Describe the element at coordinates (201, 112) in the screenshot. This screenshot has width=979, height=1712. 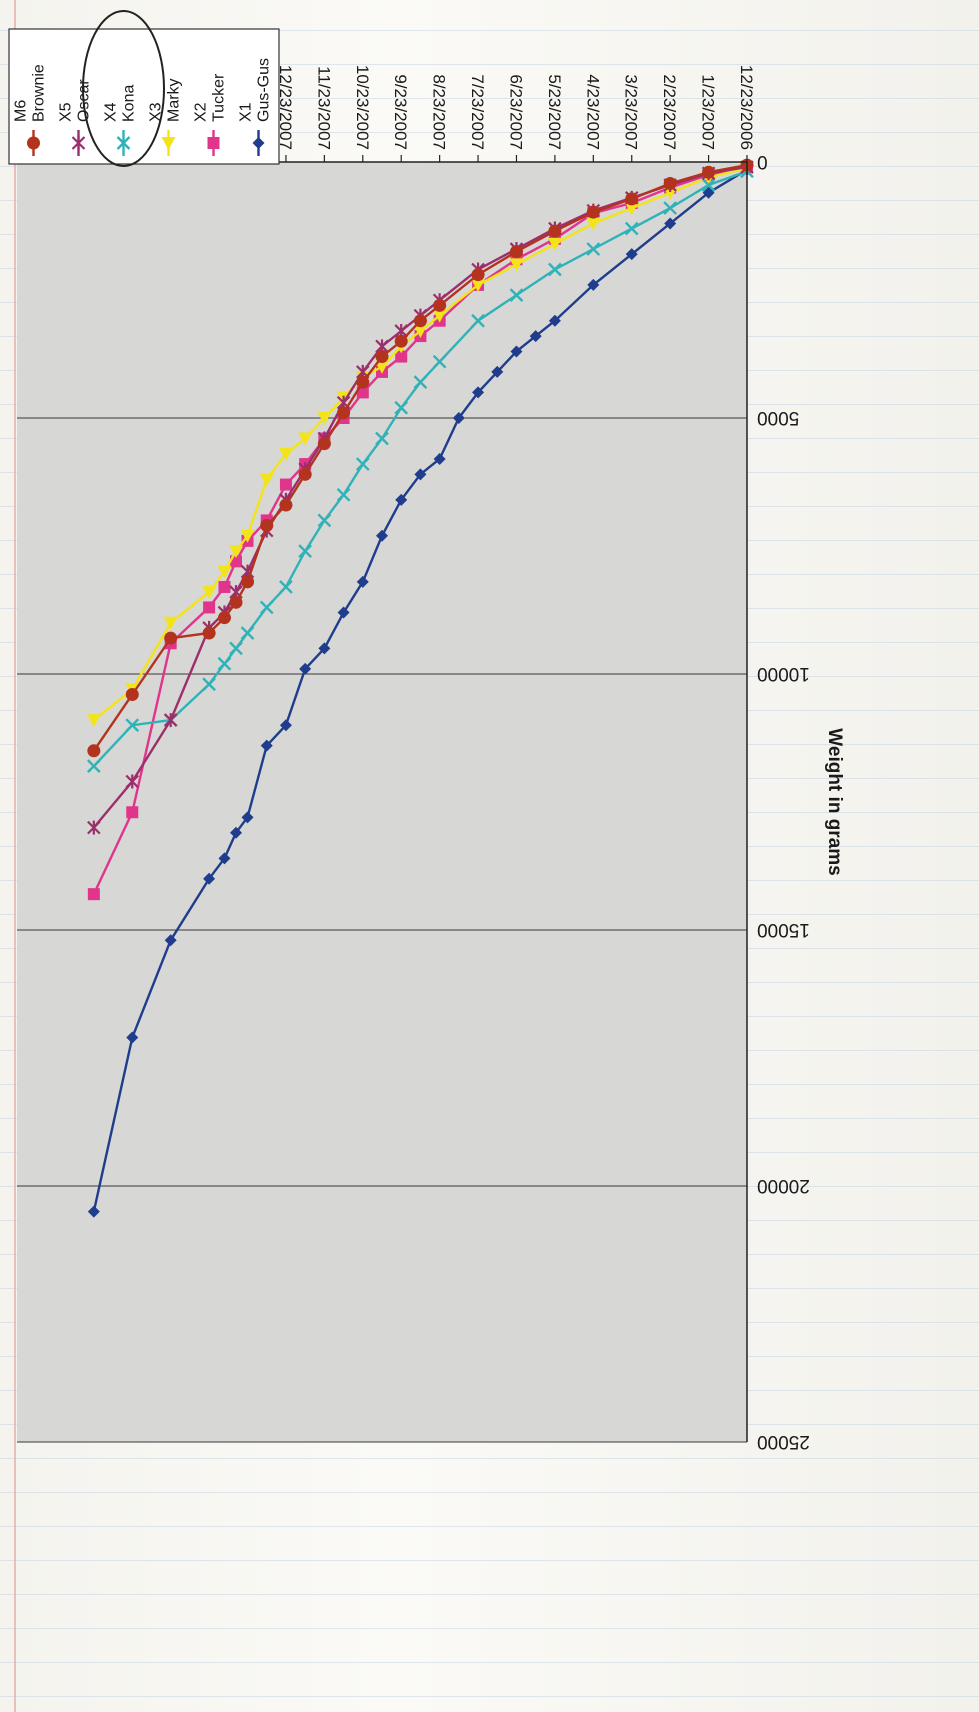
I see `legend-label: X2` at that location.